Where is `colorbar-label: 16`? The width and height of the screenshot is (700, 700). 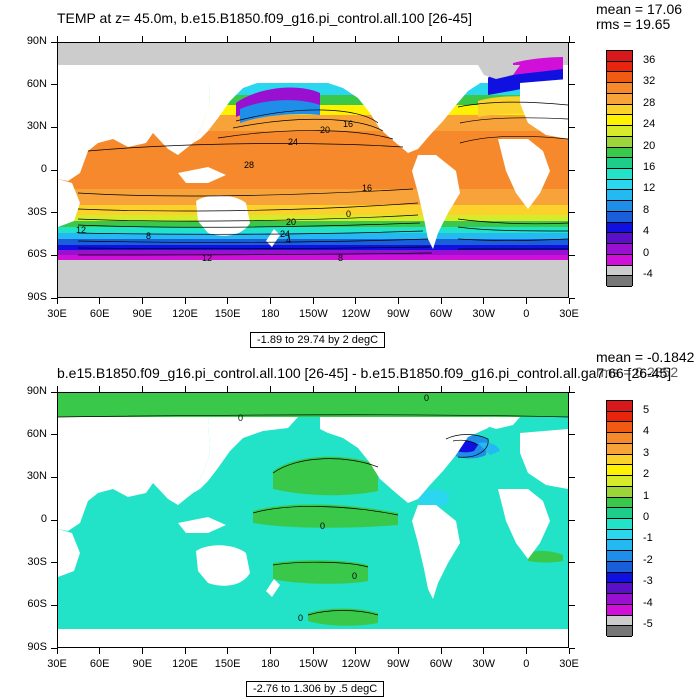
colorbar-label: 16 is located at coordinates (649, 167).